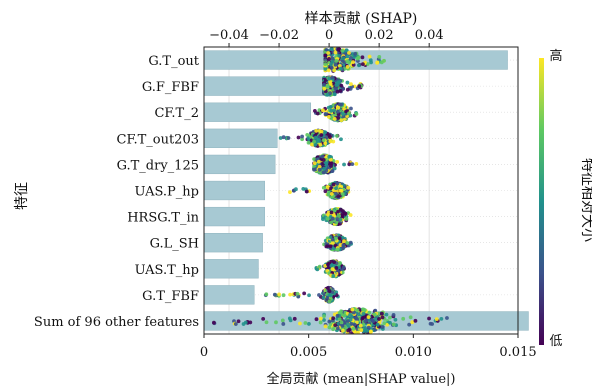 The image size is (592, 386). I want to click on top-tick-label: 0.02, so click(379, 35).